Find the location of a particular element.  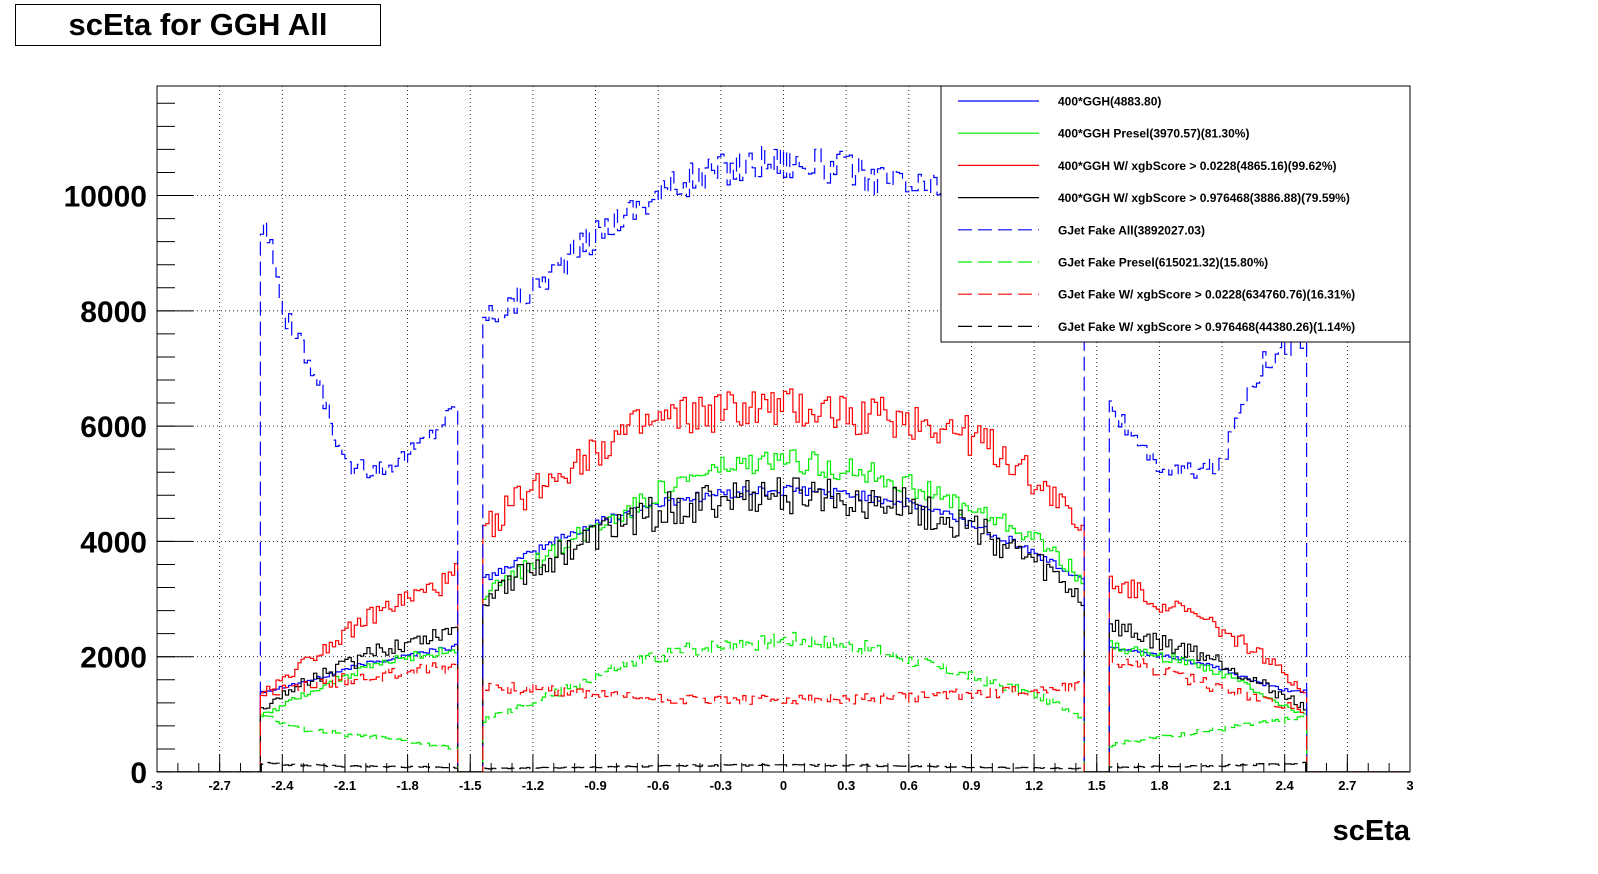

y-tick-label: 10000 is located at coordinates (105, 197).